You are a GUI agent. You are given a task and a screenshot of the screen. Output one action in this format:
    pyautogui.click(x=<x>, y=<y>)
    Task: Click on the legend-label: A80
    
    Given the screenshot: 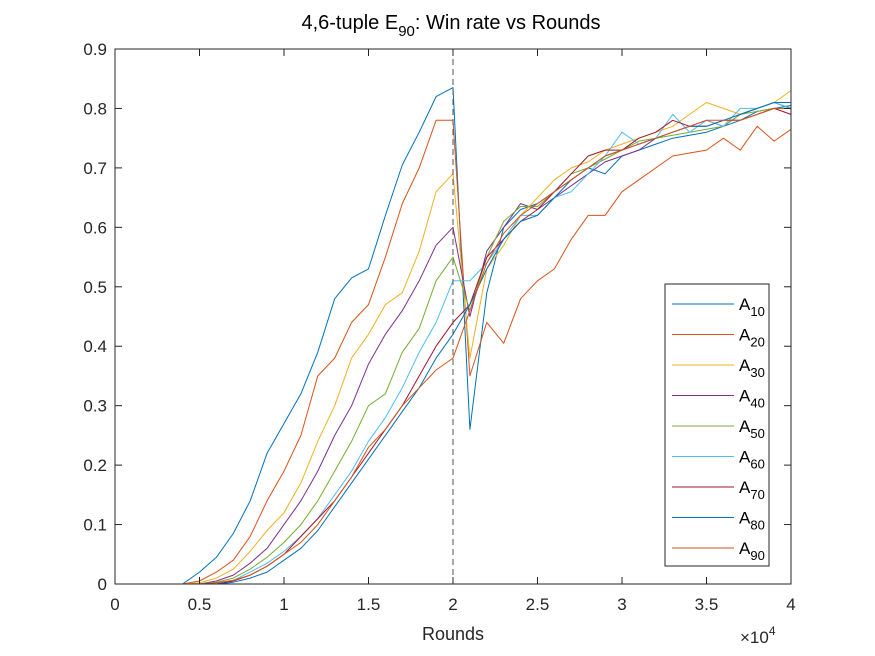 What is the action you would take?
    pyautogui.click(x=752, y=521)
    